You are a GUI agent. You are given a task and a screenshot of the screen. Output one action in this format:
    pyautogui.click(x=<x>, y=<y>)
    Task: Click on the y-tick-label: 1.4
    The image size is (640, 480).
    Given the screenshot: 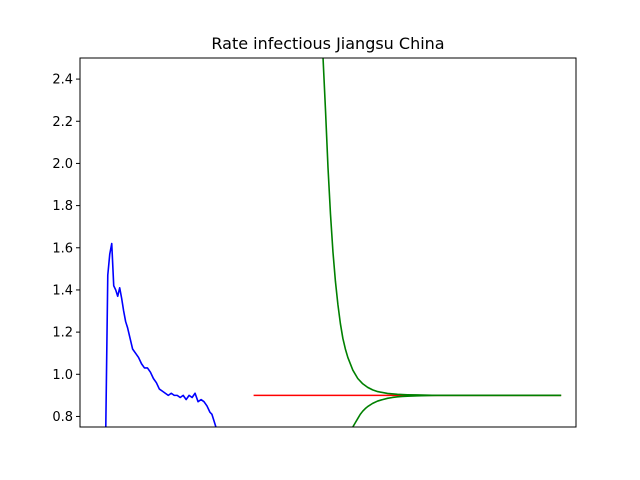 What is the action you would take?
    pyautogui.click(x=62, y=290)
    